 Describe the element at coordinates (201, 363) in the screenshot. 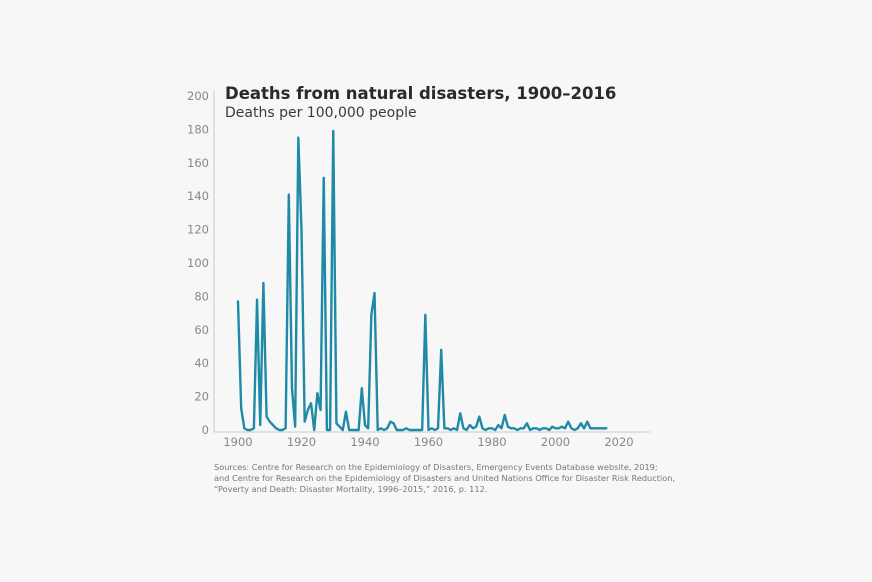

I see `y-tick-label: 40` at that location.